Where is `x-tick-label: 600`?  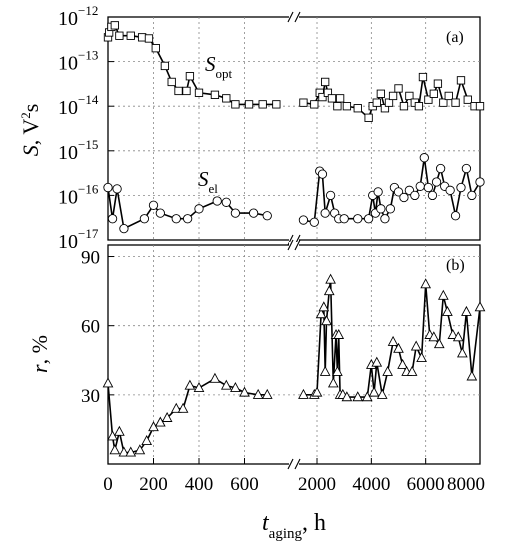 x-tick-label: 600 is located at coordinates (244, 484).